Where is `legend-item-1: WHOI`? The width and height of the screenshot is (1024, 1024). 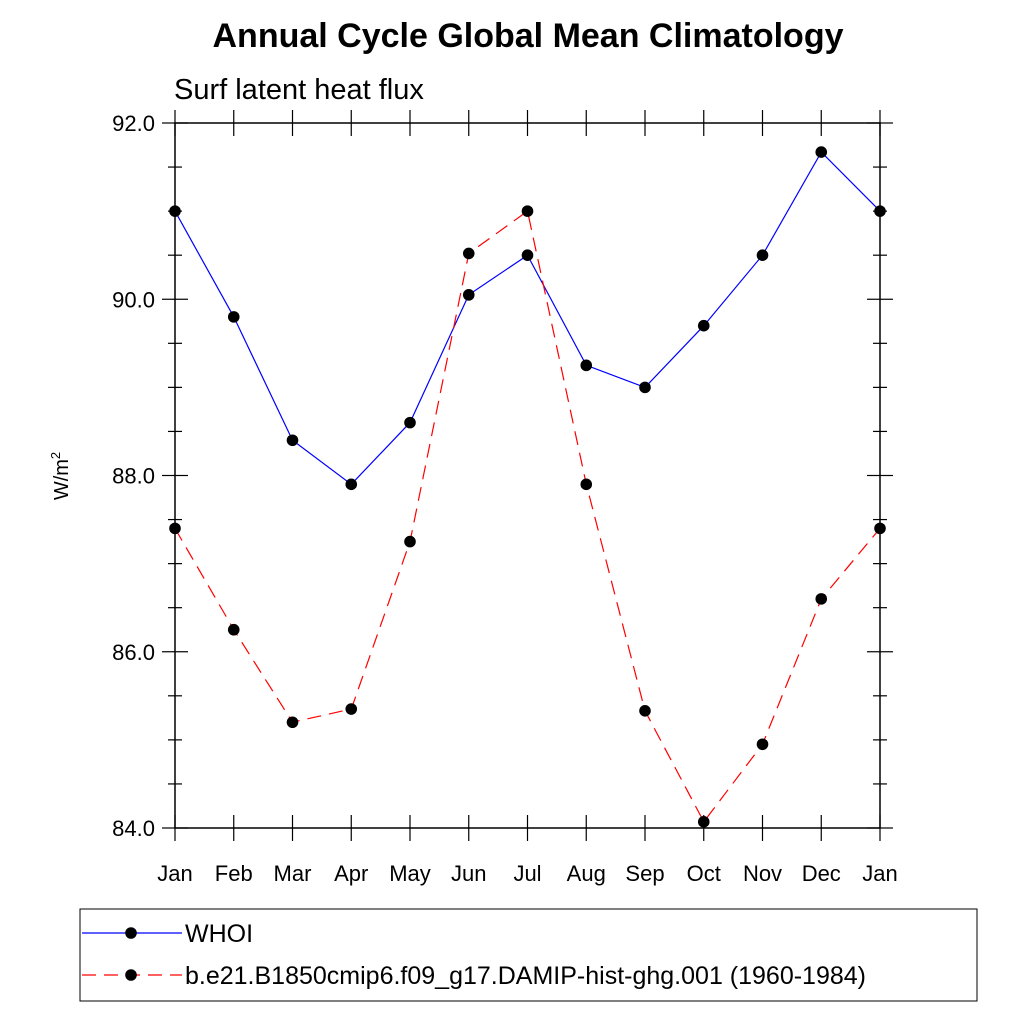 legend-item-1: WHOI is located at coordinates (167, 934).